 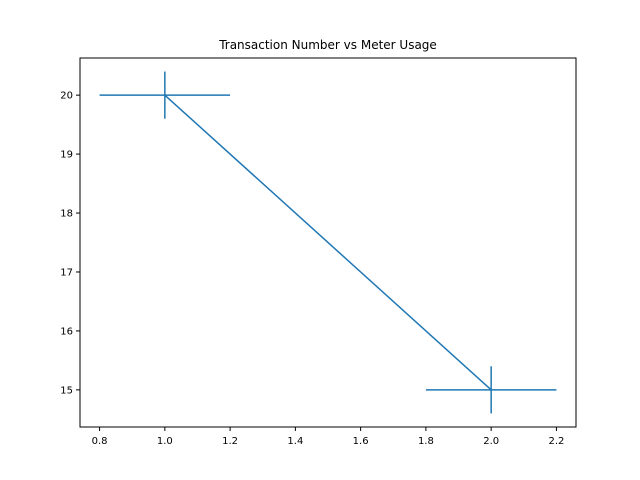 What do you see at coordinates (556, 441) in the screenshot?
I see `x-tick-label: 2.2` at bounding box center [556, 441].